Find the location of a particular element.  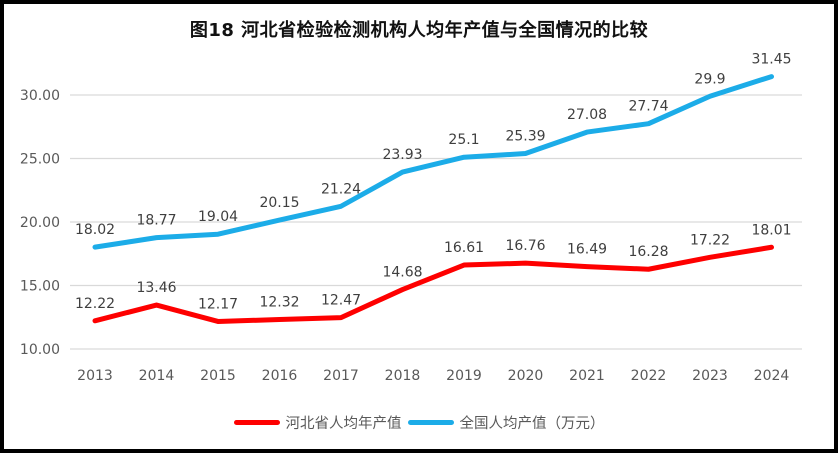

x-axis-tick-label: 2015 is located at coordinates (218, 376).